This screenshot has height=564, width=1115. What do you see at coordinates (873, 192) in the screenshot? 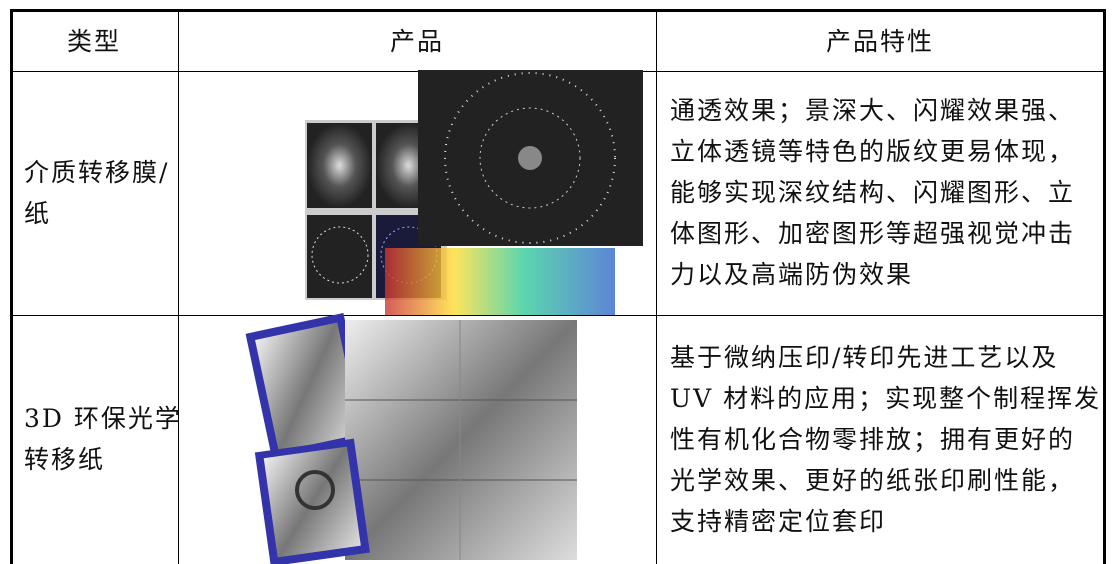
I see `feature-text: 能够实现深纹结构、闪耀图形、立` at bounding box center [873, 192].